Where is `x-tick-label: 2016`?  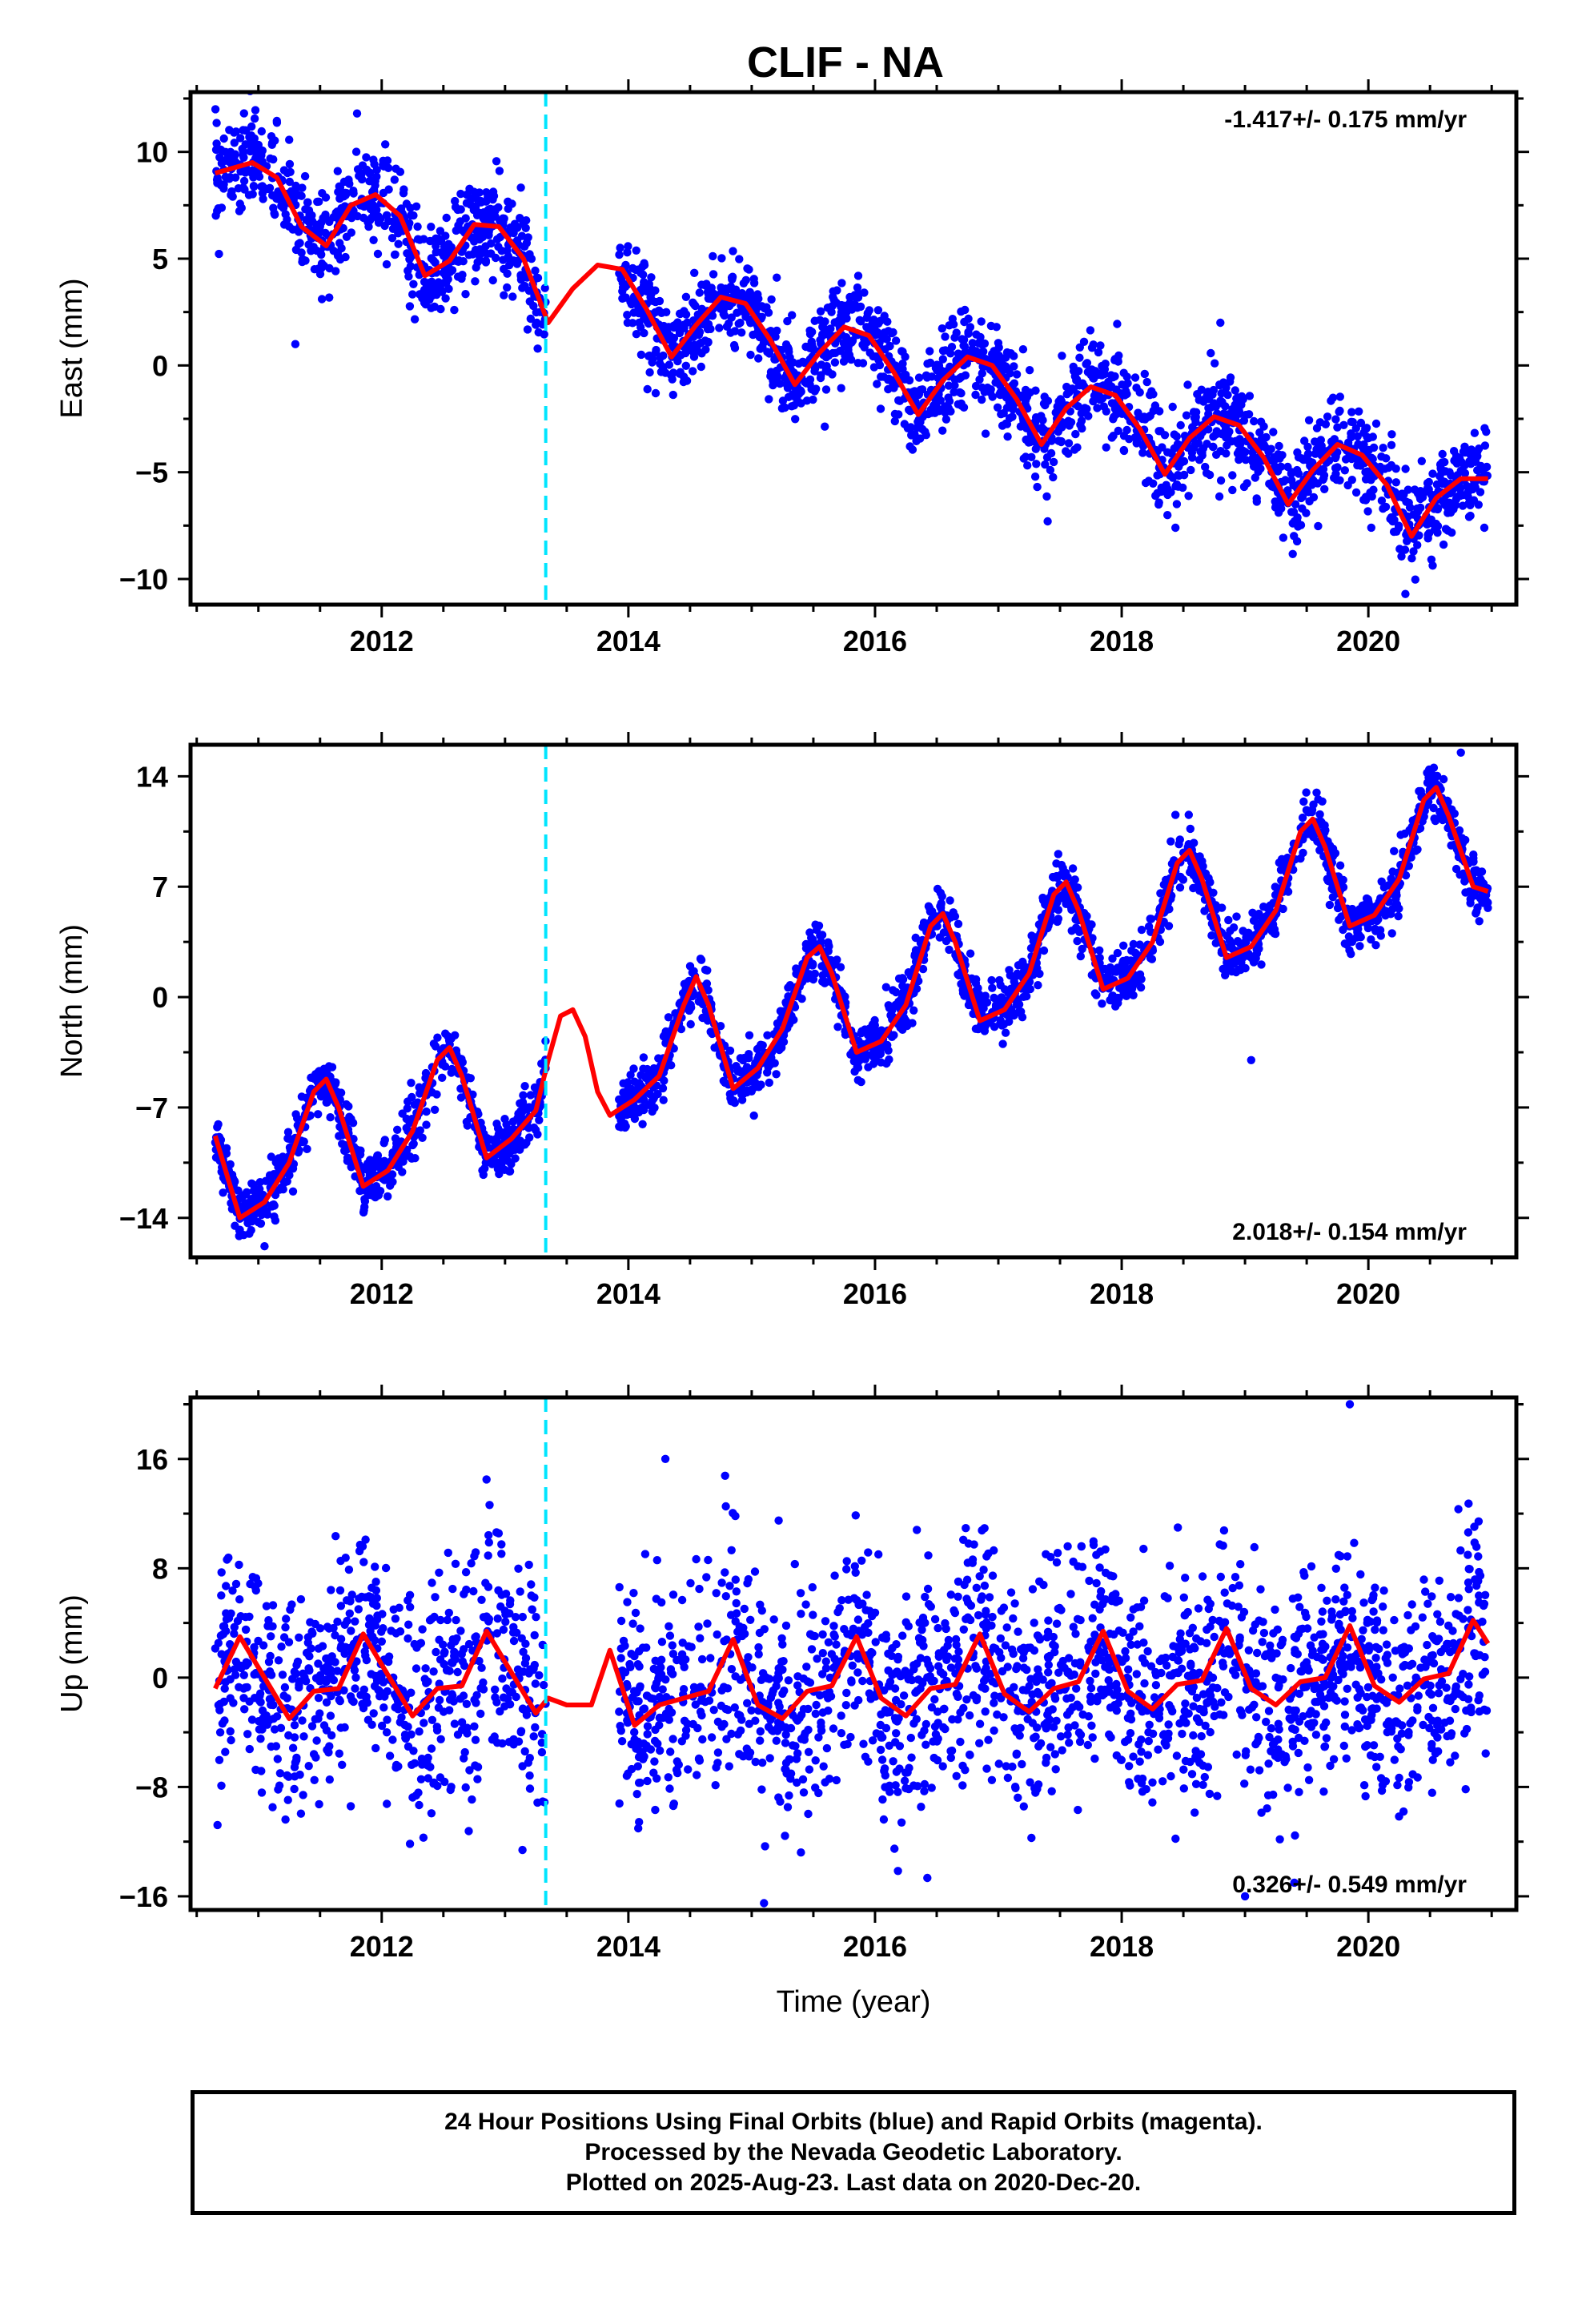 x-tick-label: 2016 is located at coordinates (875, 641).